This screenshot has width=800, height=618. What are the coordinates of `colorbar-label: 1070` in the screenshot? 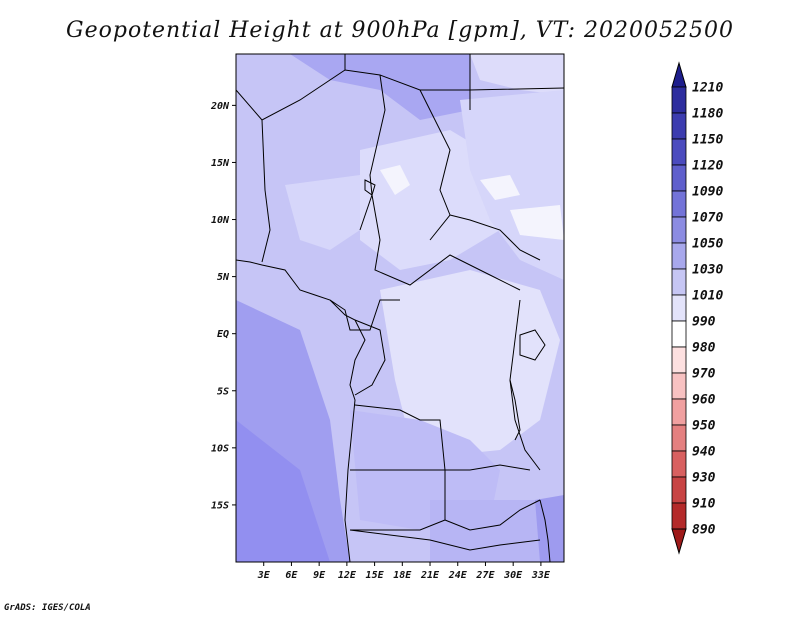 It's located at (707, 218).